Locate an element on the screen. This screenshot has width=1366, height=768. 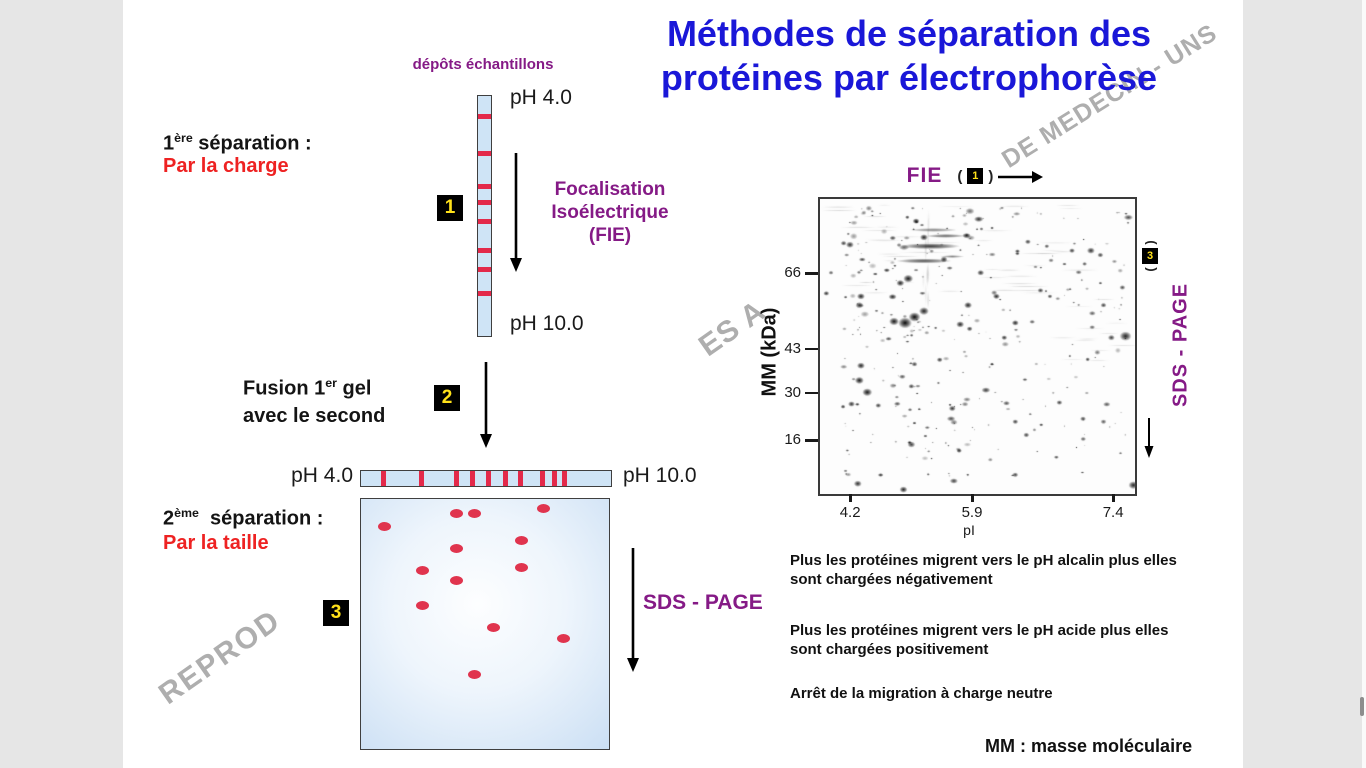
ph-right-label: pH 10.0 is located at coordinates (660, 475).